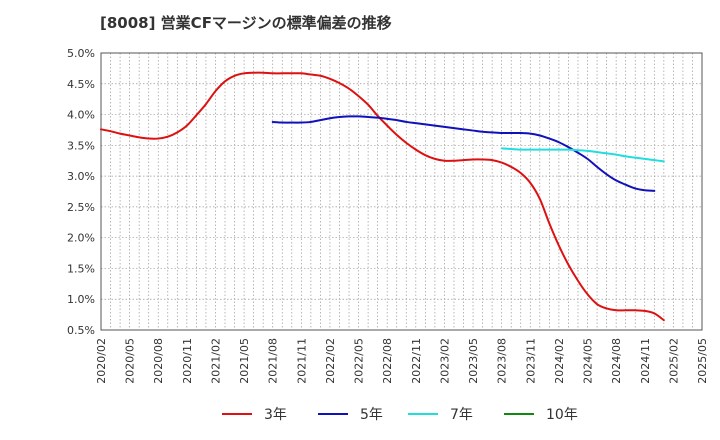 The width and height of the screenshot is (720, 440). What do you see at coordinates (81, 115) in the screenshot?
I see `y-tick-label: 4.0%` at bounding box center [81, 115].